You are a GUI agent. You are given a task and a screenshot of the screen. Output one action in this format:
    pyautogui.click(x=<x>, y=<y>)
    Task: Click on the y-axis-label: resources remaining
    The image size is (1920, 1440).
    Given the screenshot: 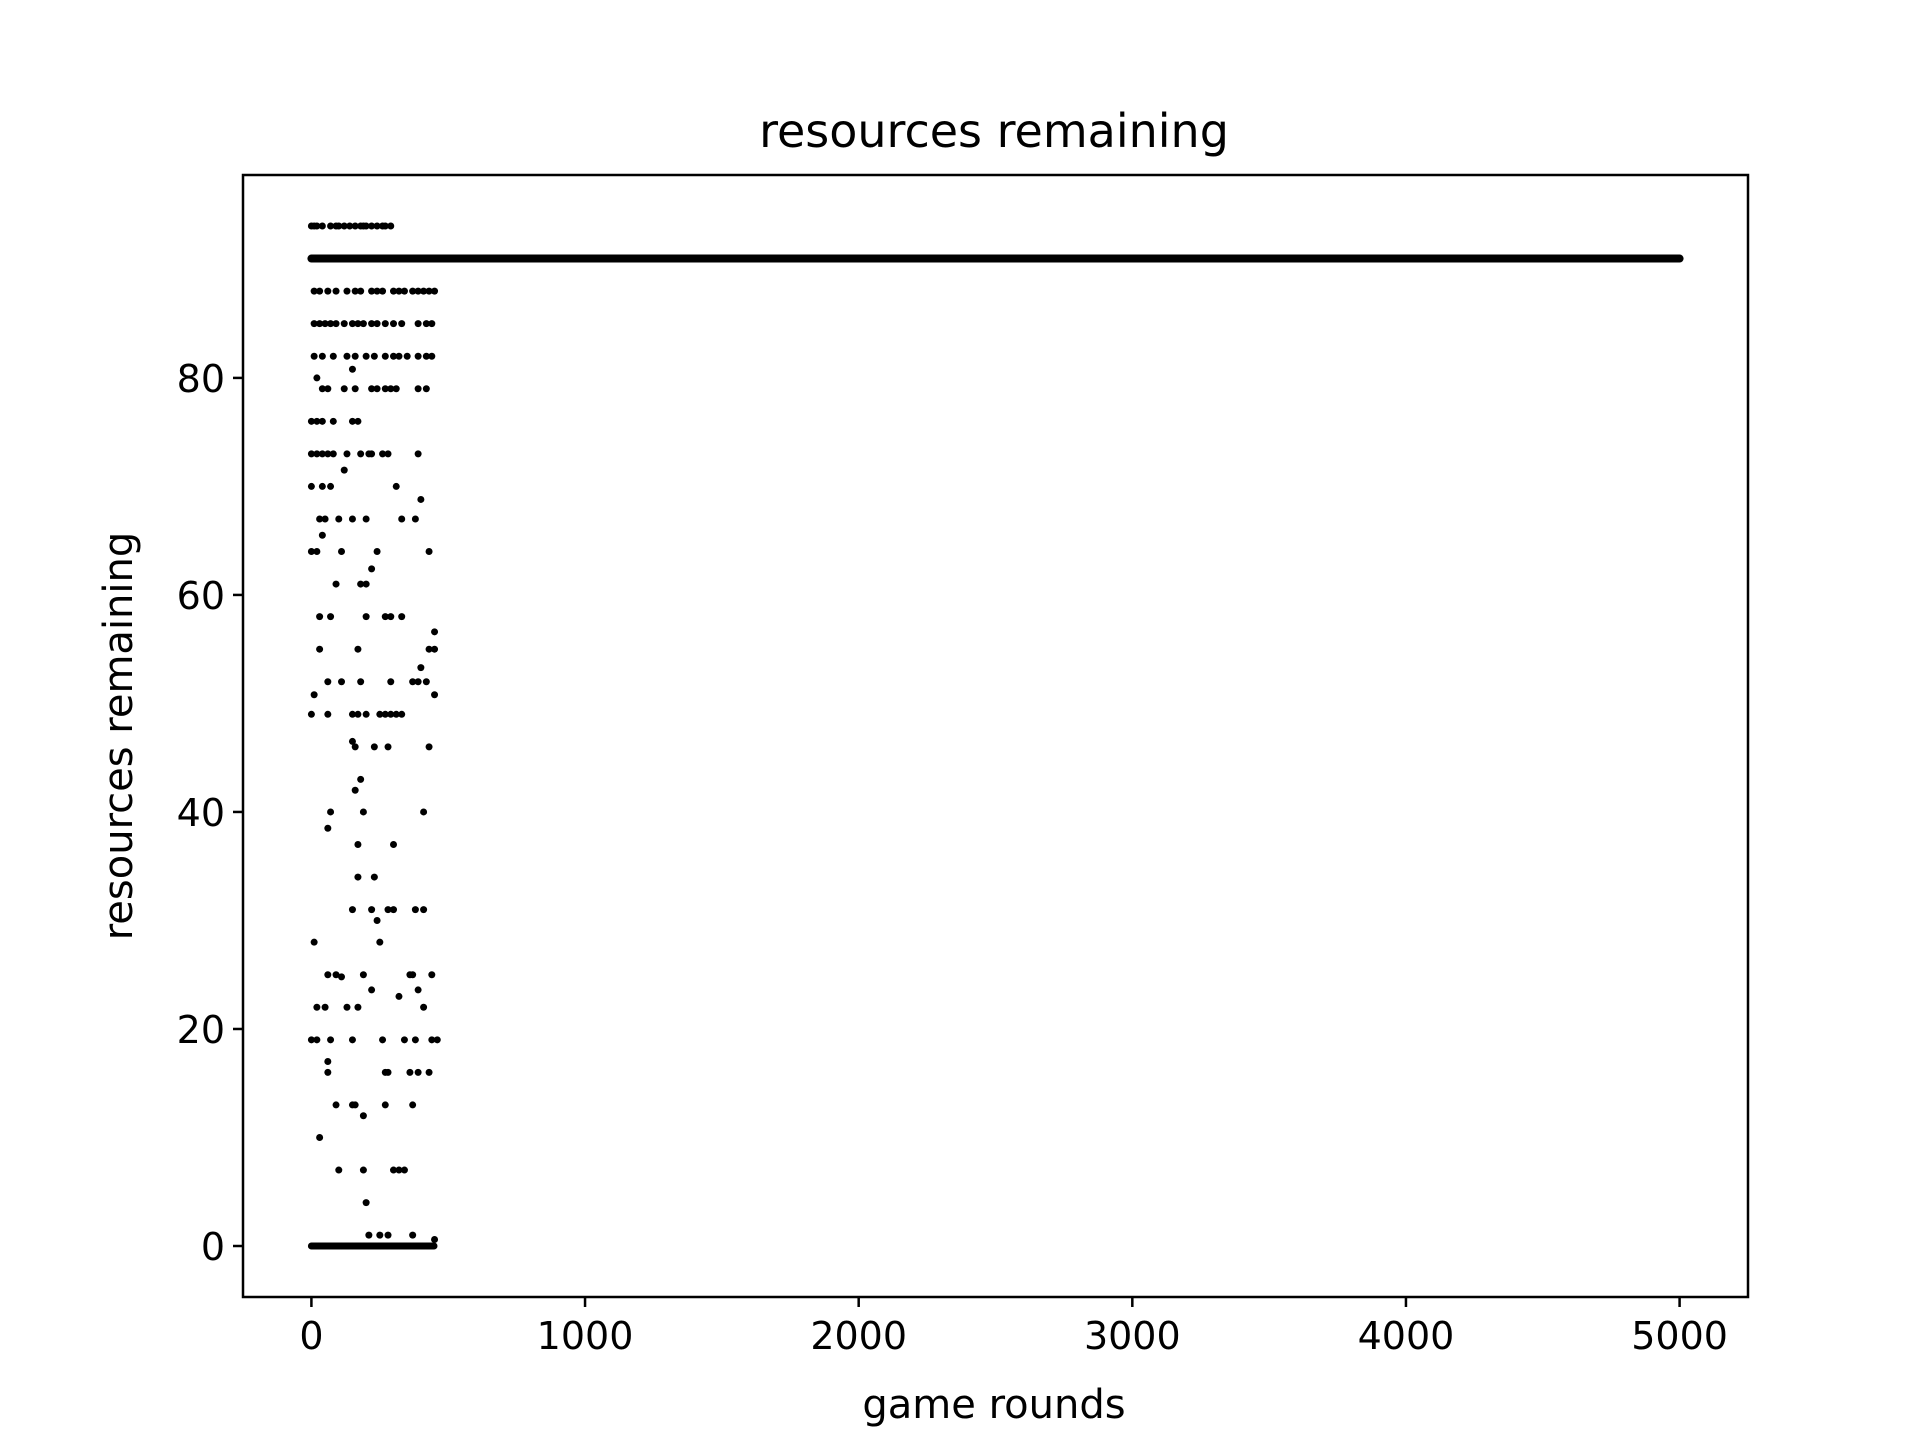 What is the action you would take?
    pyautogui.click(x=119, y=736)
    